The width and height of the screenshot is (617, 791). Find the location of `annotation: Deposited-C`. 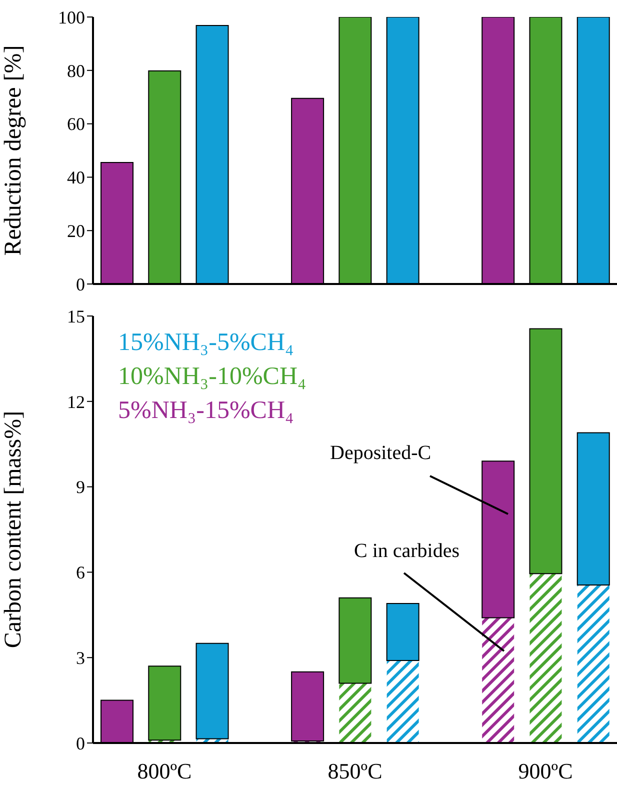

annotation: Deposited-C is located at coordinates (381, 453).